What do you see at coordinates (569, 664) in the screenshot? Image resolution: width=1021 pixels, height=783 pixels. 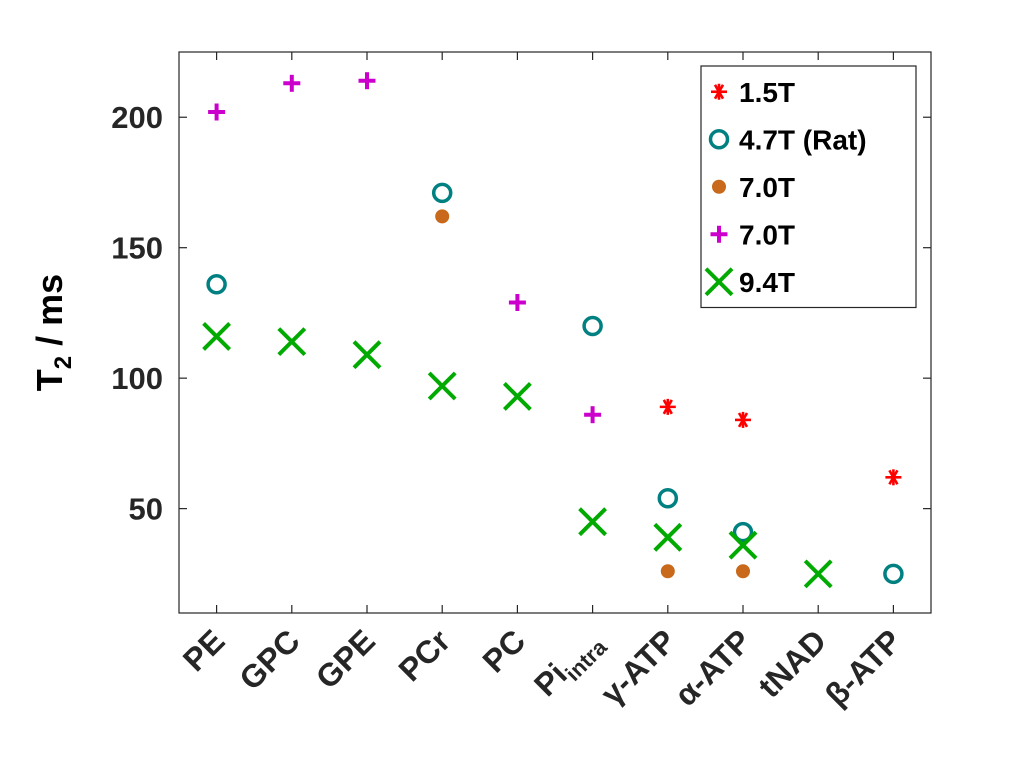 I see `x-tick-label: Piintra` at bounding box center [569, 664].